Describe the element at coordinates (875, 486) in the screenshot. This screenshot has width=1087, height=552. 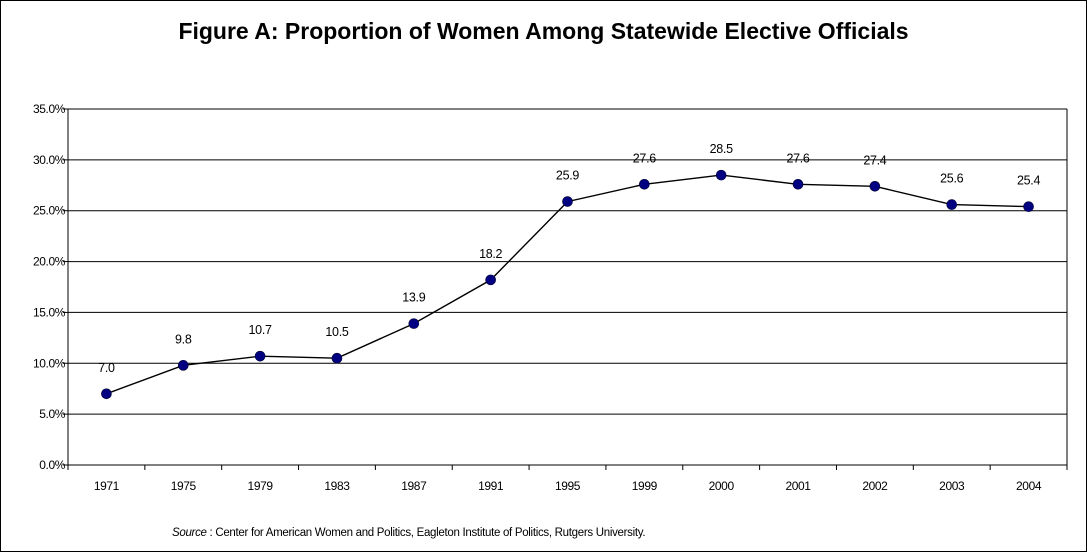
I see `x-tick-label: 2002` at that location.